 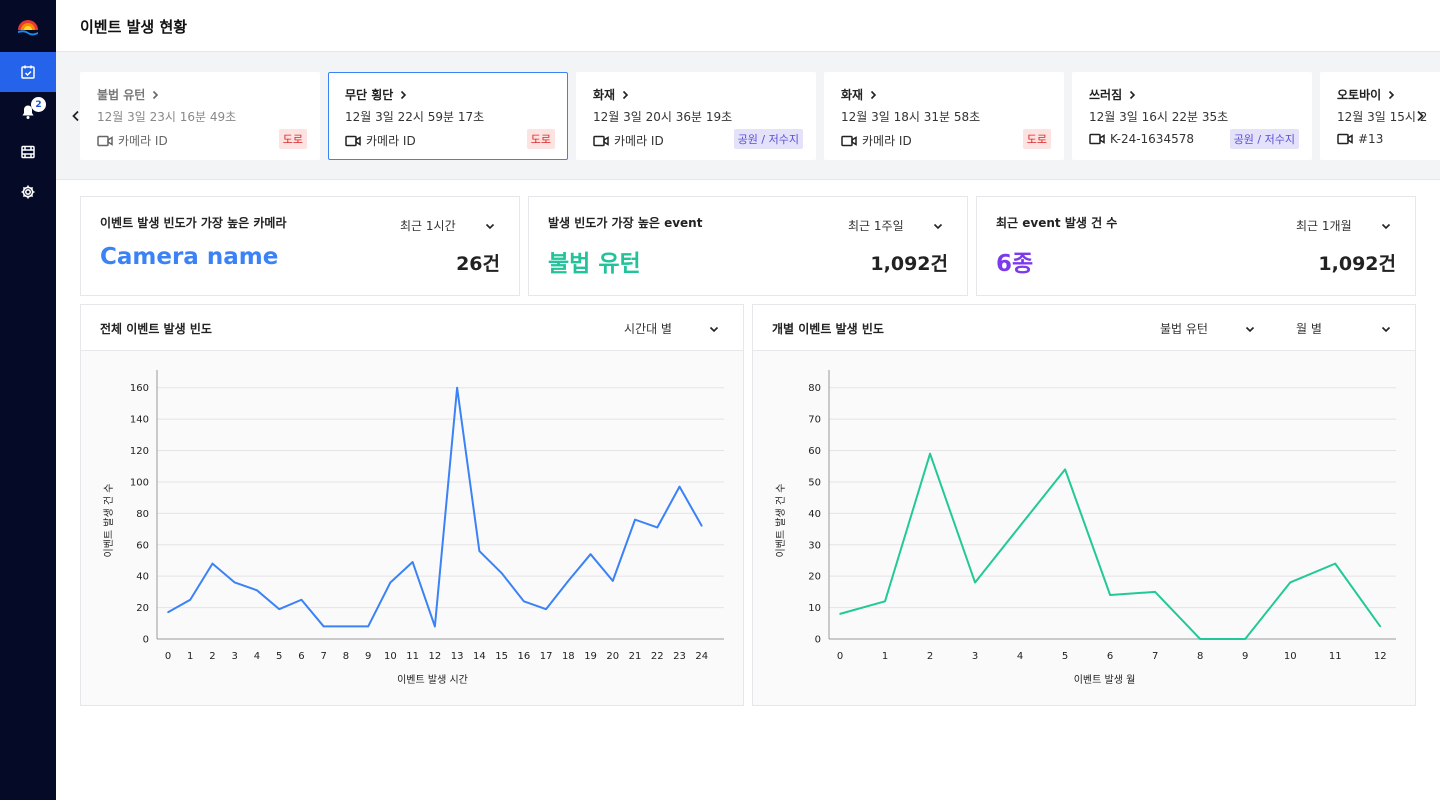 I want to click on x-tick-label: 16, so click(x=523, y=656).